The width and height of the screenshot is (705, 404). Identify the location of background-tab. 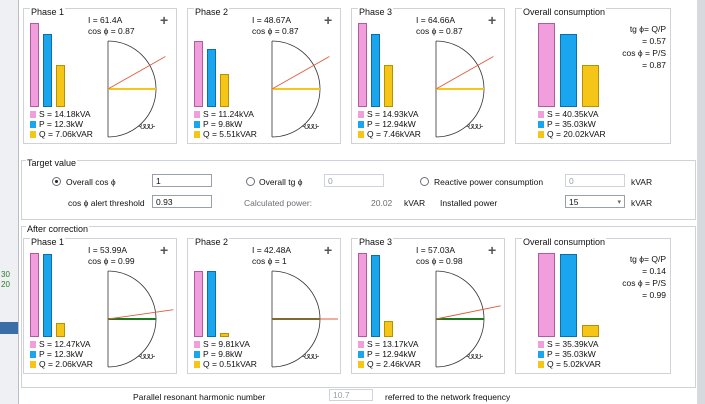
(9, 328).